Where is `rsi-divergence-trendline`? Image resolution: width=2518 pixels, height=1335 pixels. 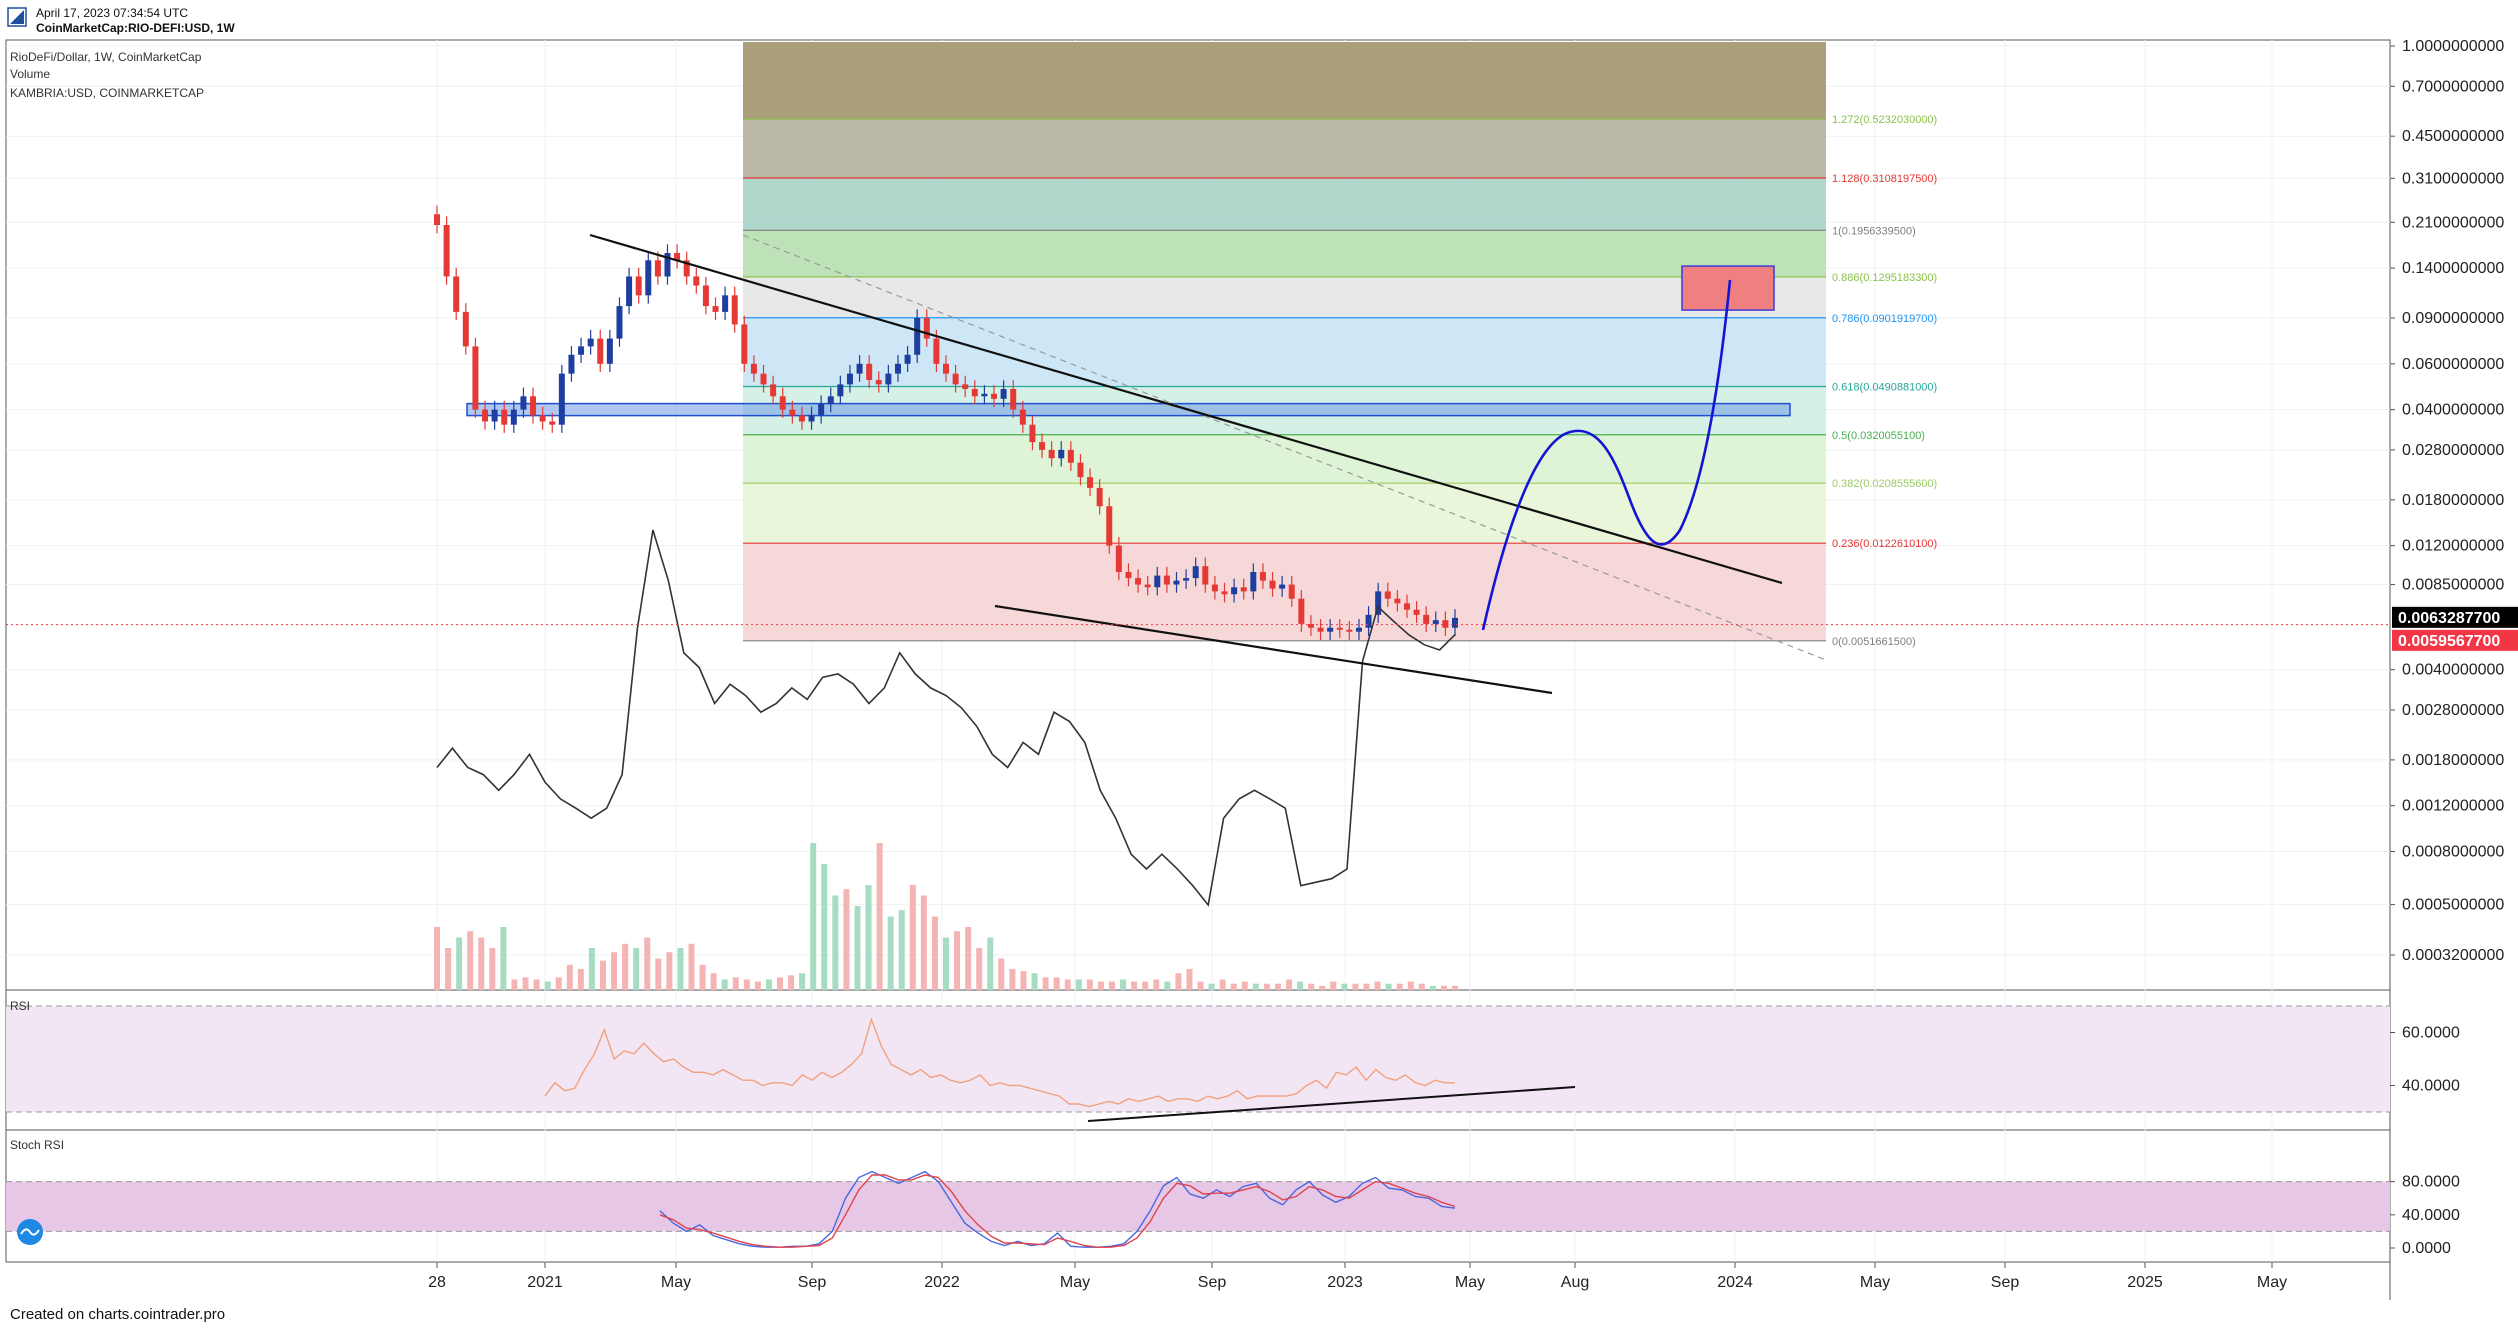
rsi-divergence-trendline is located at coordinates (1331, 1104).